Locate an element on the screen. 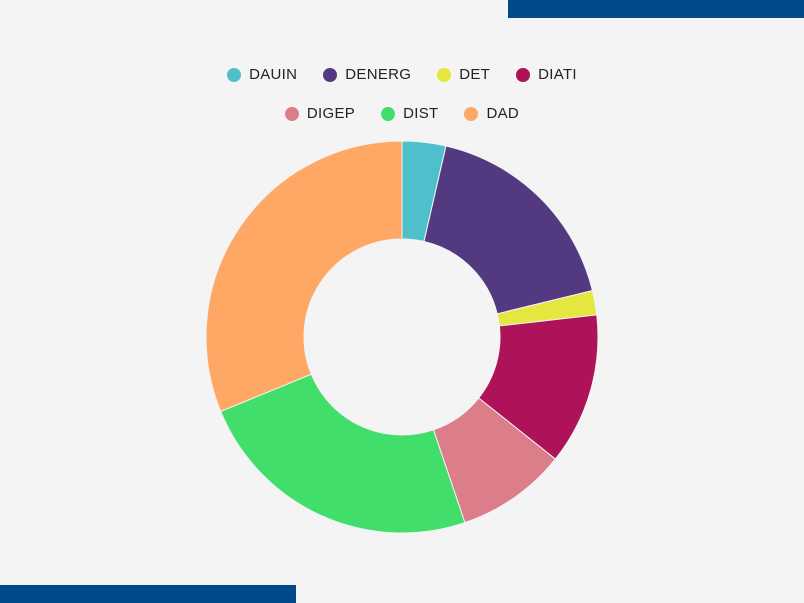 The height and width of the screenshot is (603, 804). legend-label-det: DET is located at coordinates (475, 74).